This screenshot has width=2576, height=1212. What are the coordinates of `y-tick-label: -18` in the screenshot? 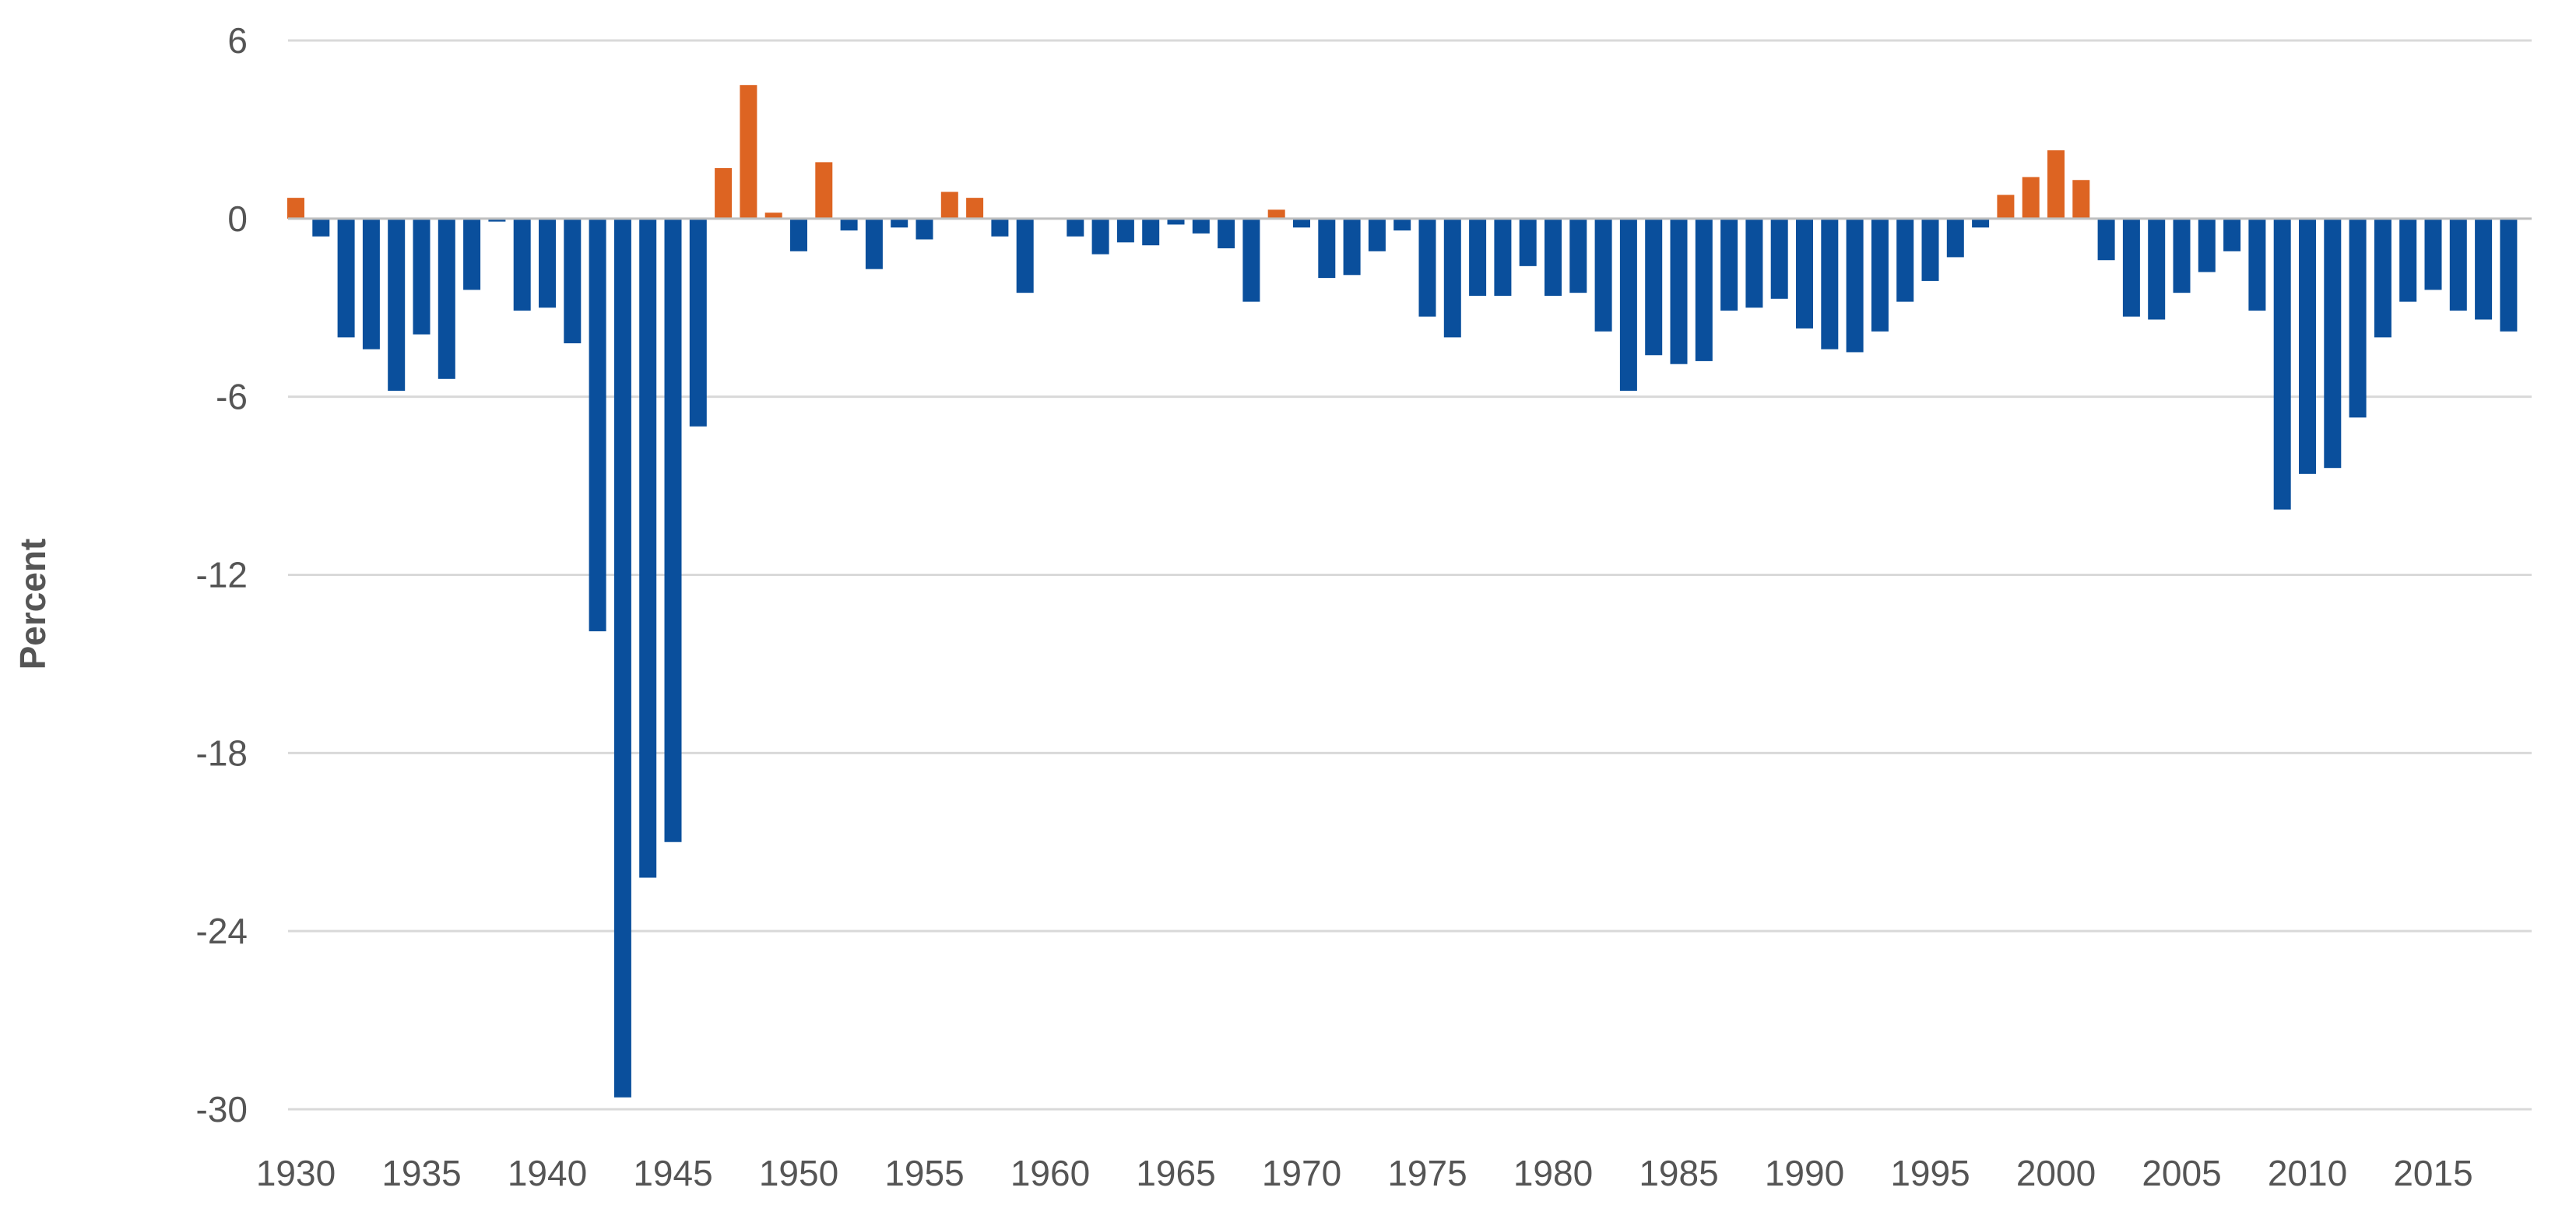 It's located at (222, 752).